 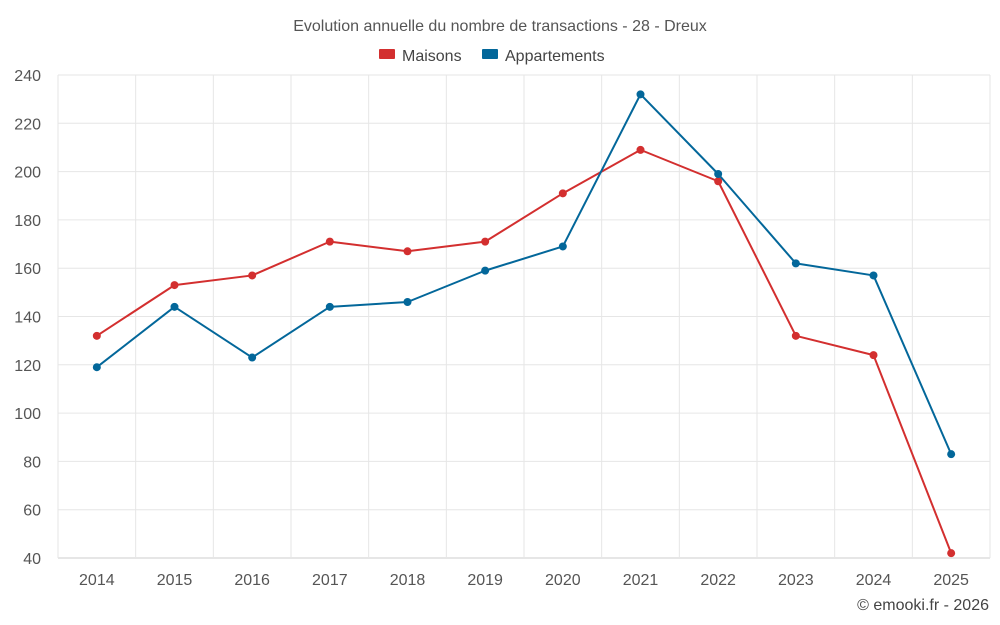 I want to click on y-tick-label: 140, so click(x=27, y=318).